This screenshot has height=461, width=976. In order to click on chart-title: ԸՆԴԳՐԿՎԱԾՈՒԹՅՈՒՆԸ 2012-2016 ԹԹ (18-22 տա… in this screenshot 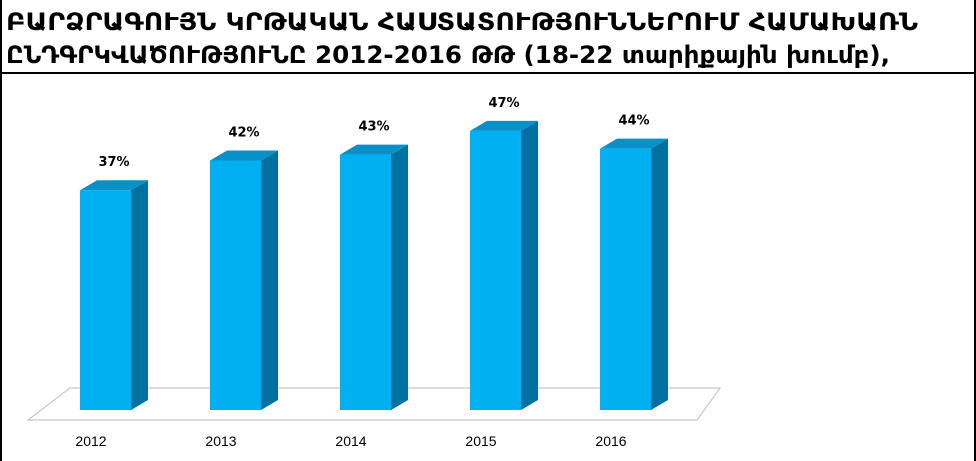, I will do `click(448, 55)`.